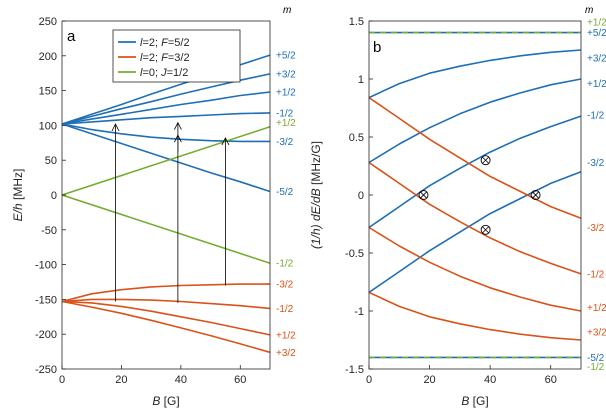 The width and height of the screenshot is (606, 419). Describe the element at coordinates (377, 47) in the screenshot. I see `panel-b-label: b` at that location.